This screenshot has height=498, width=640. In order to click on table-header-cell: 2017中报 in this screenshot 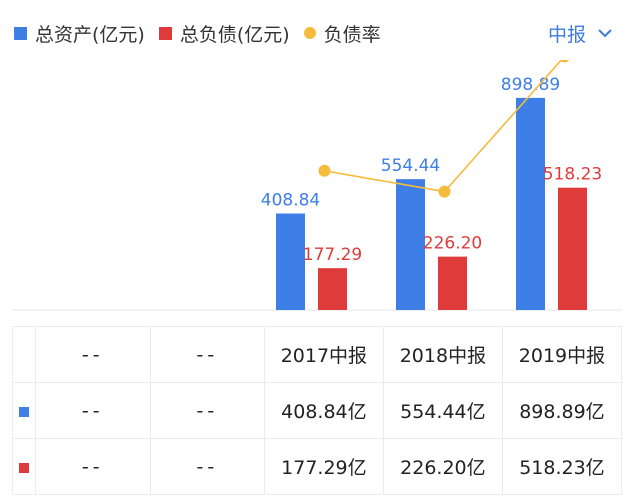, I will do `click(323, 354)`.